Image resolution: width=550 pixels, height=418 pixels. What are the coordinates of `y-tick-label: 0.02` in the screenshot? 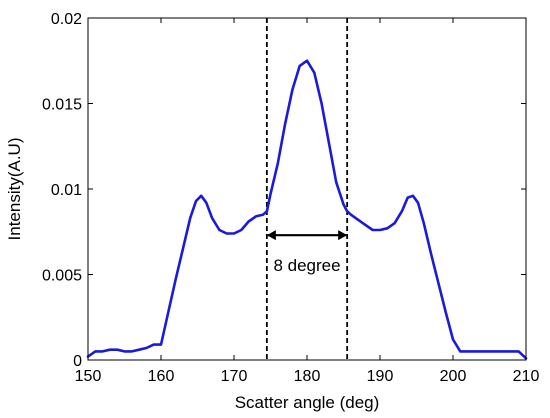 It's located at (66, 19).